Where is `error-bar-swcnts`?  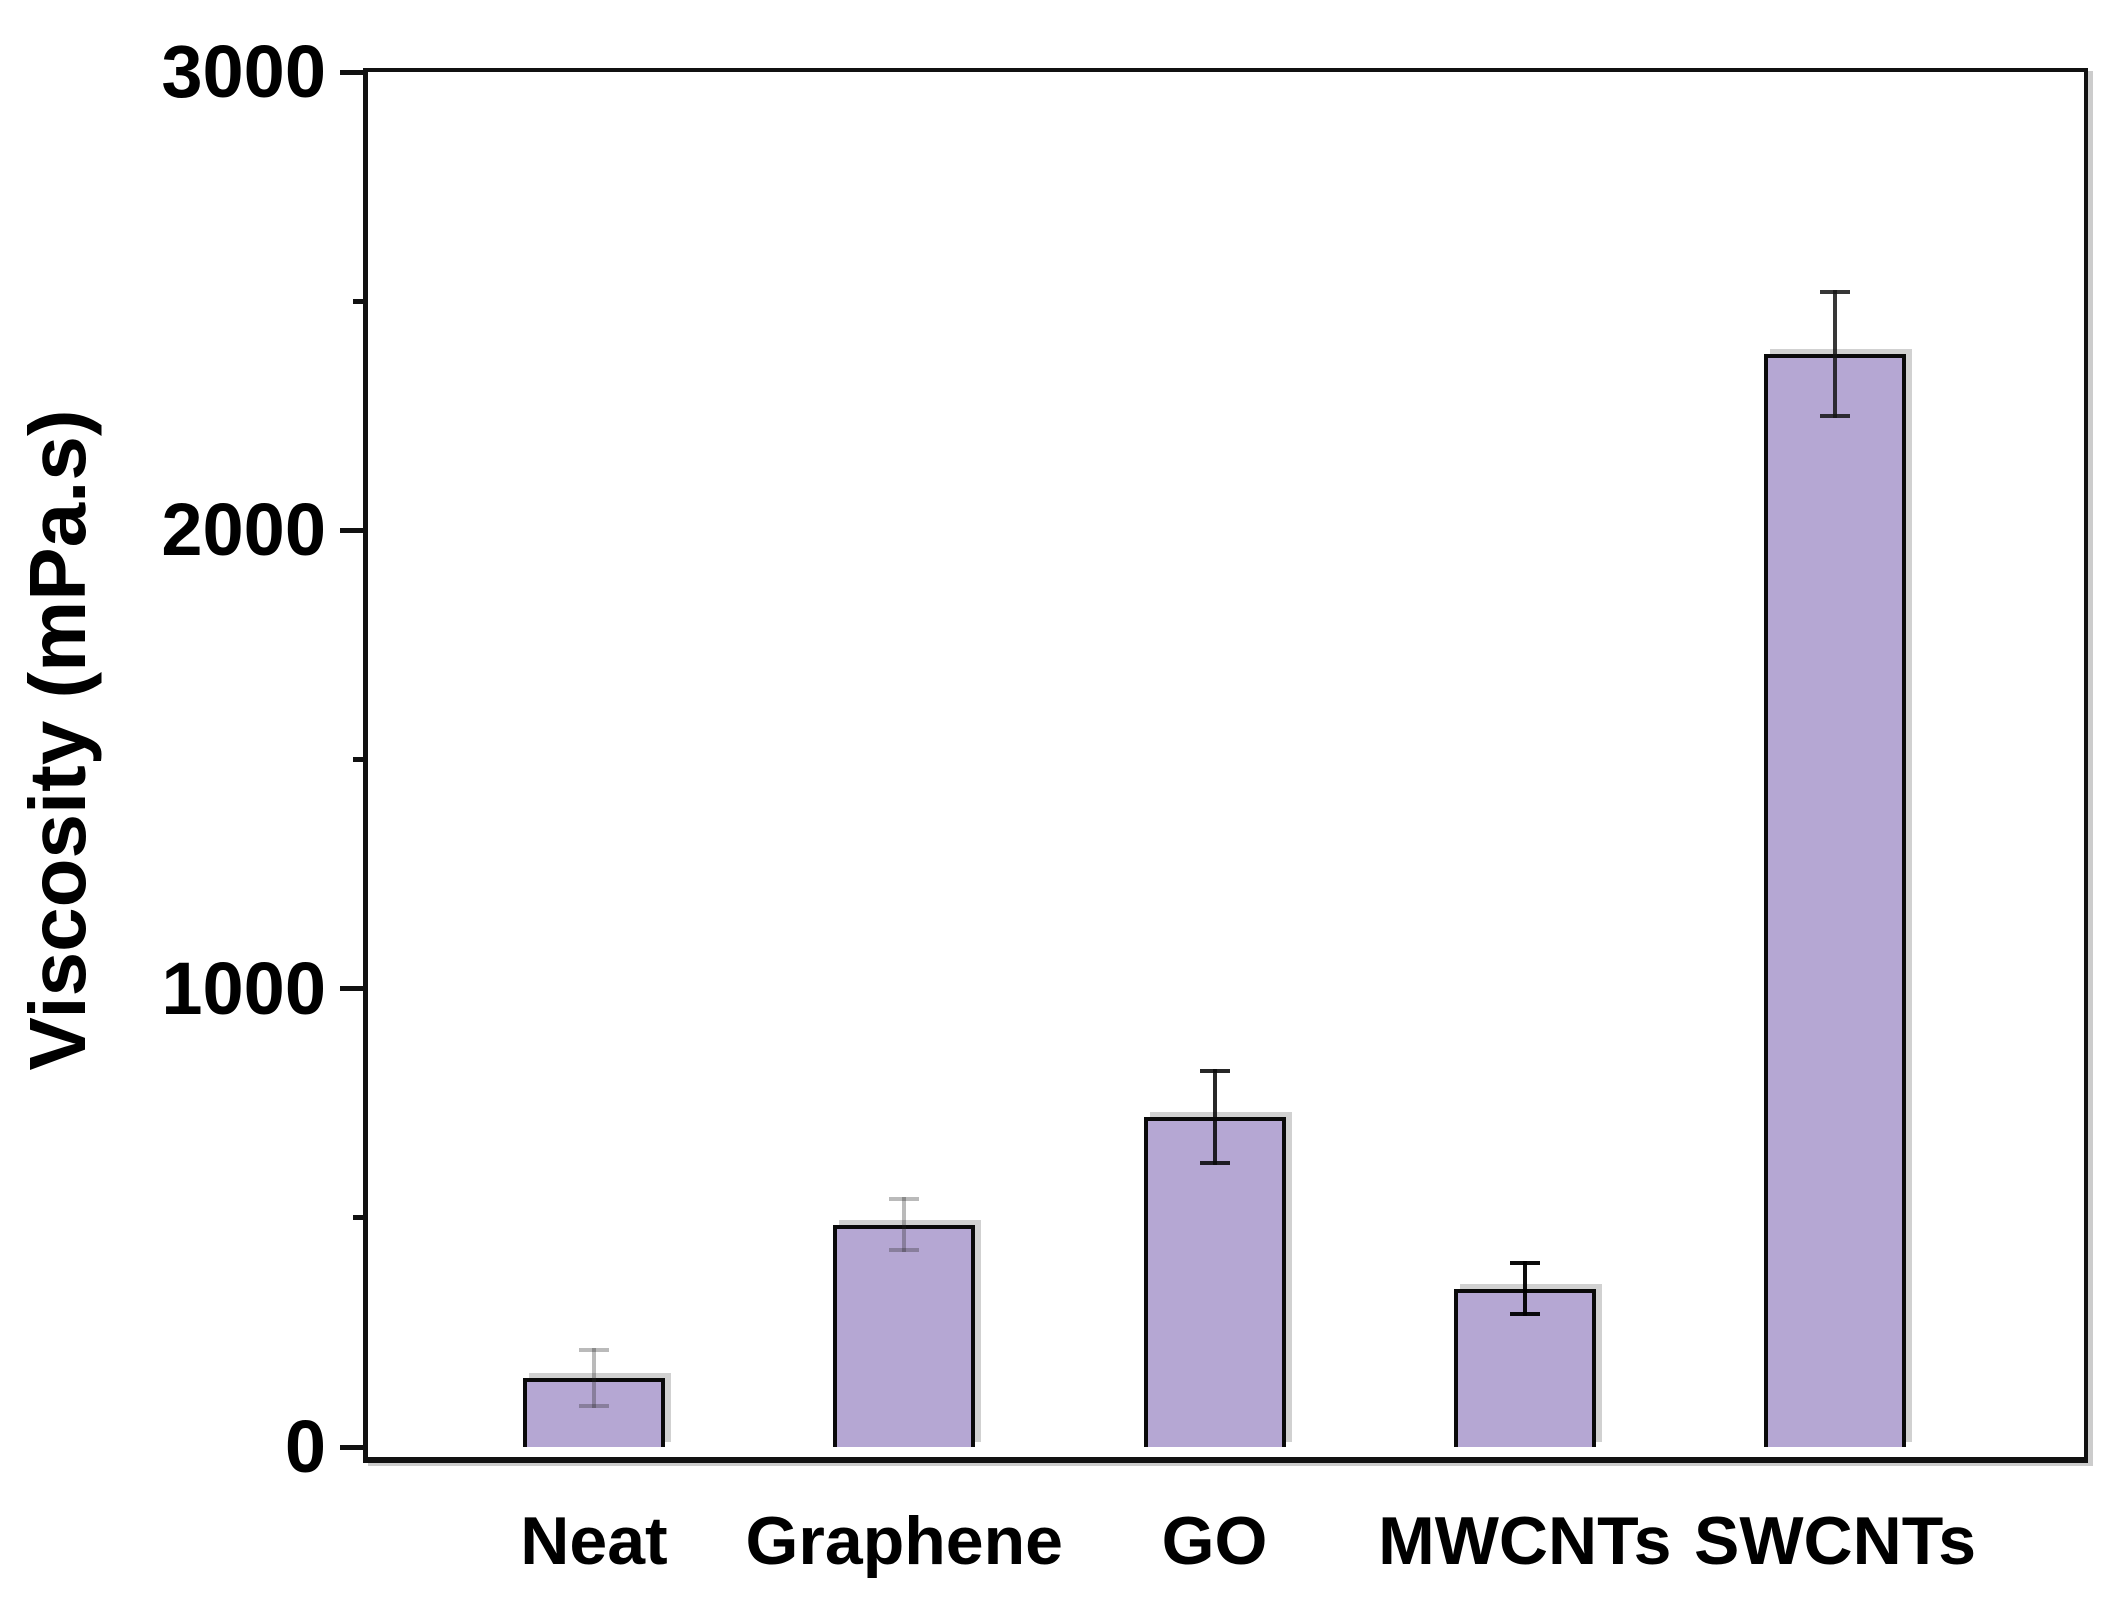
error-bar-swcnts is located at coordinates (1835, 354).